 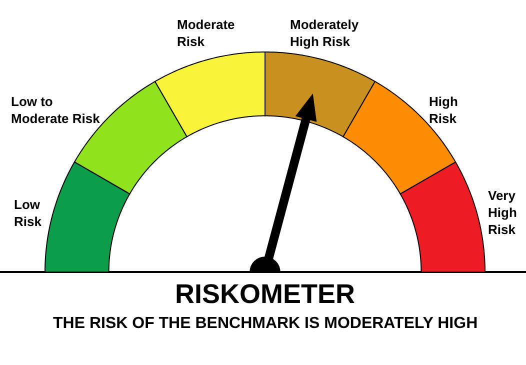 I want to click on slice-label: Very High Risk, so click(x=502, y=212).